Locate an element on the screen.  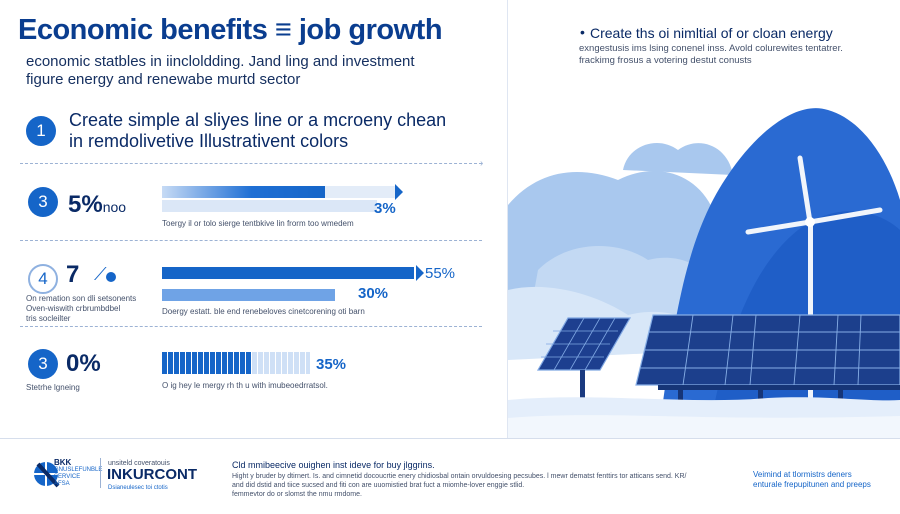
row2-stat: 7 is located at coordinates (73, 274).